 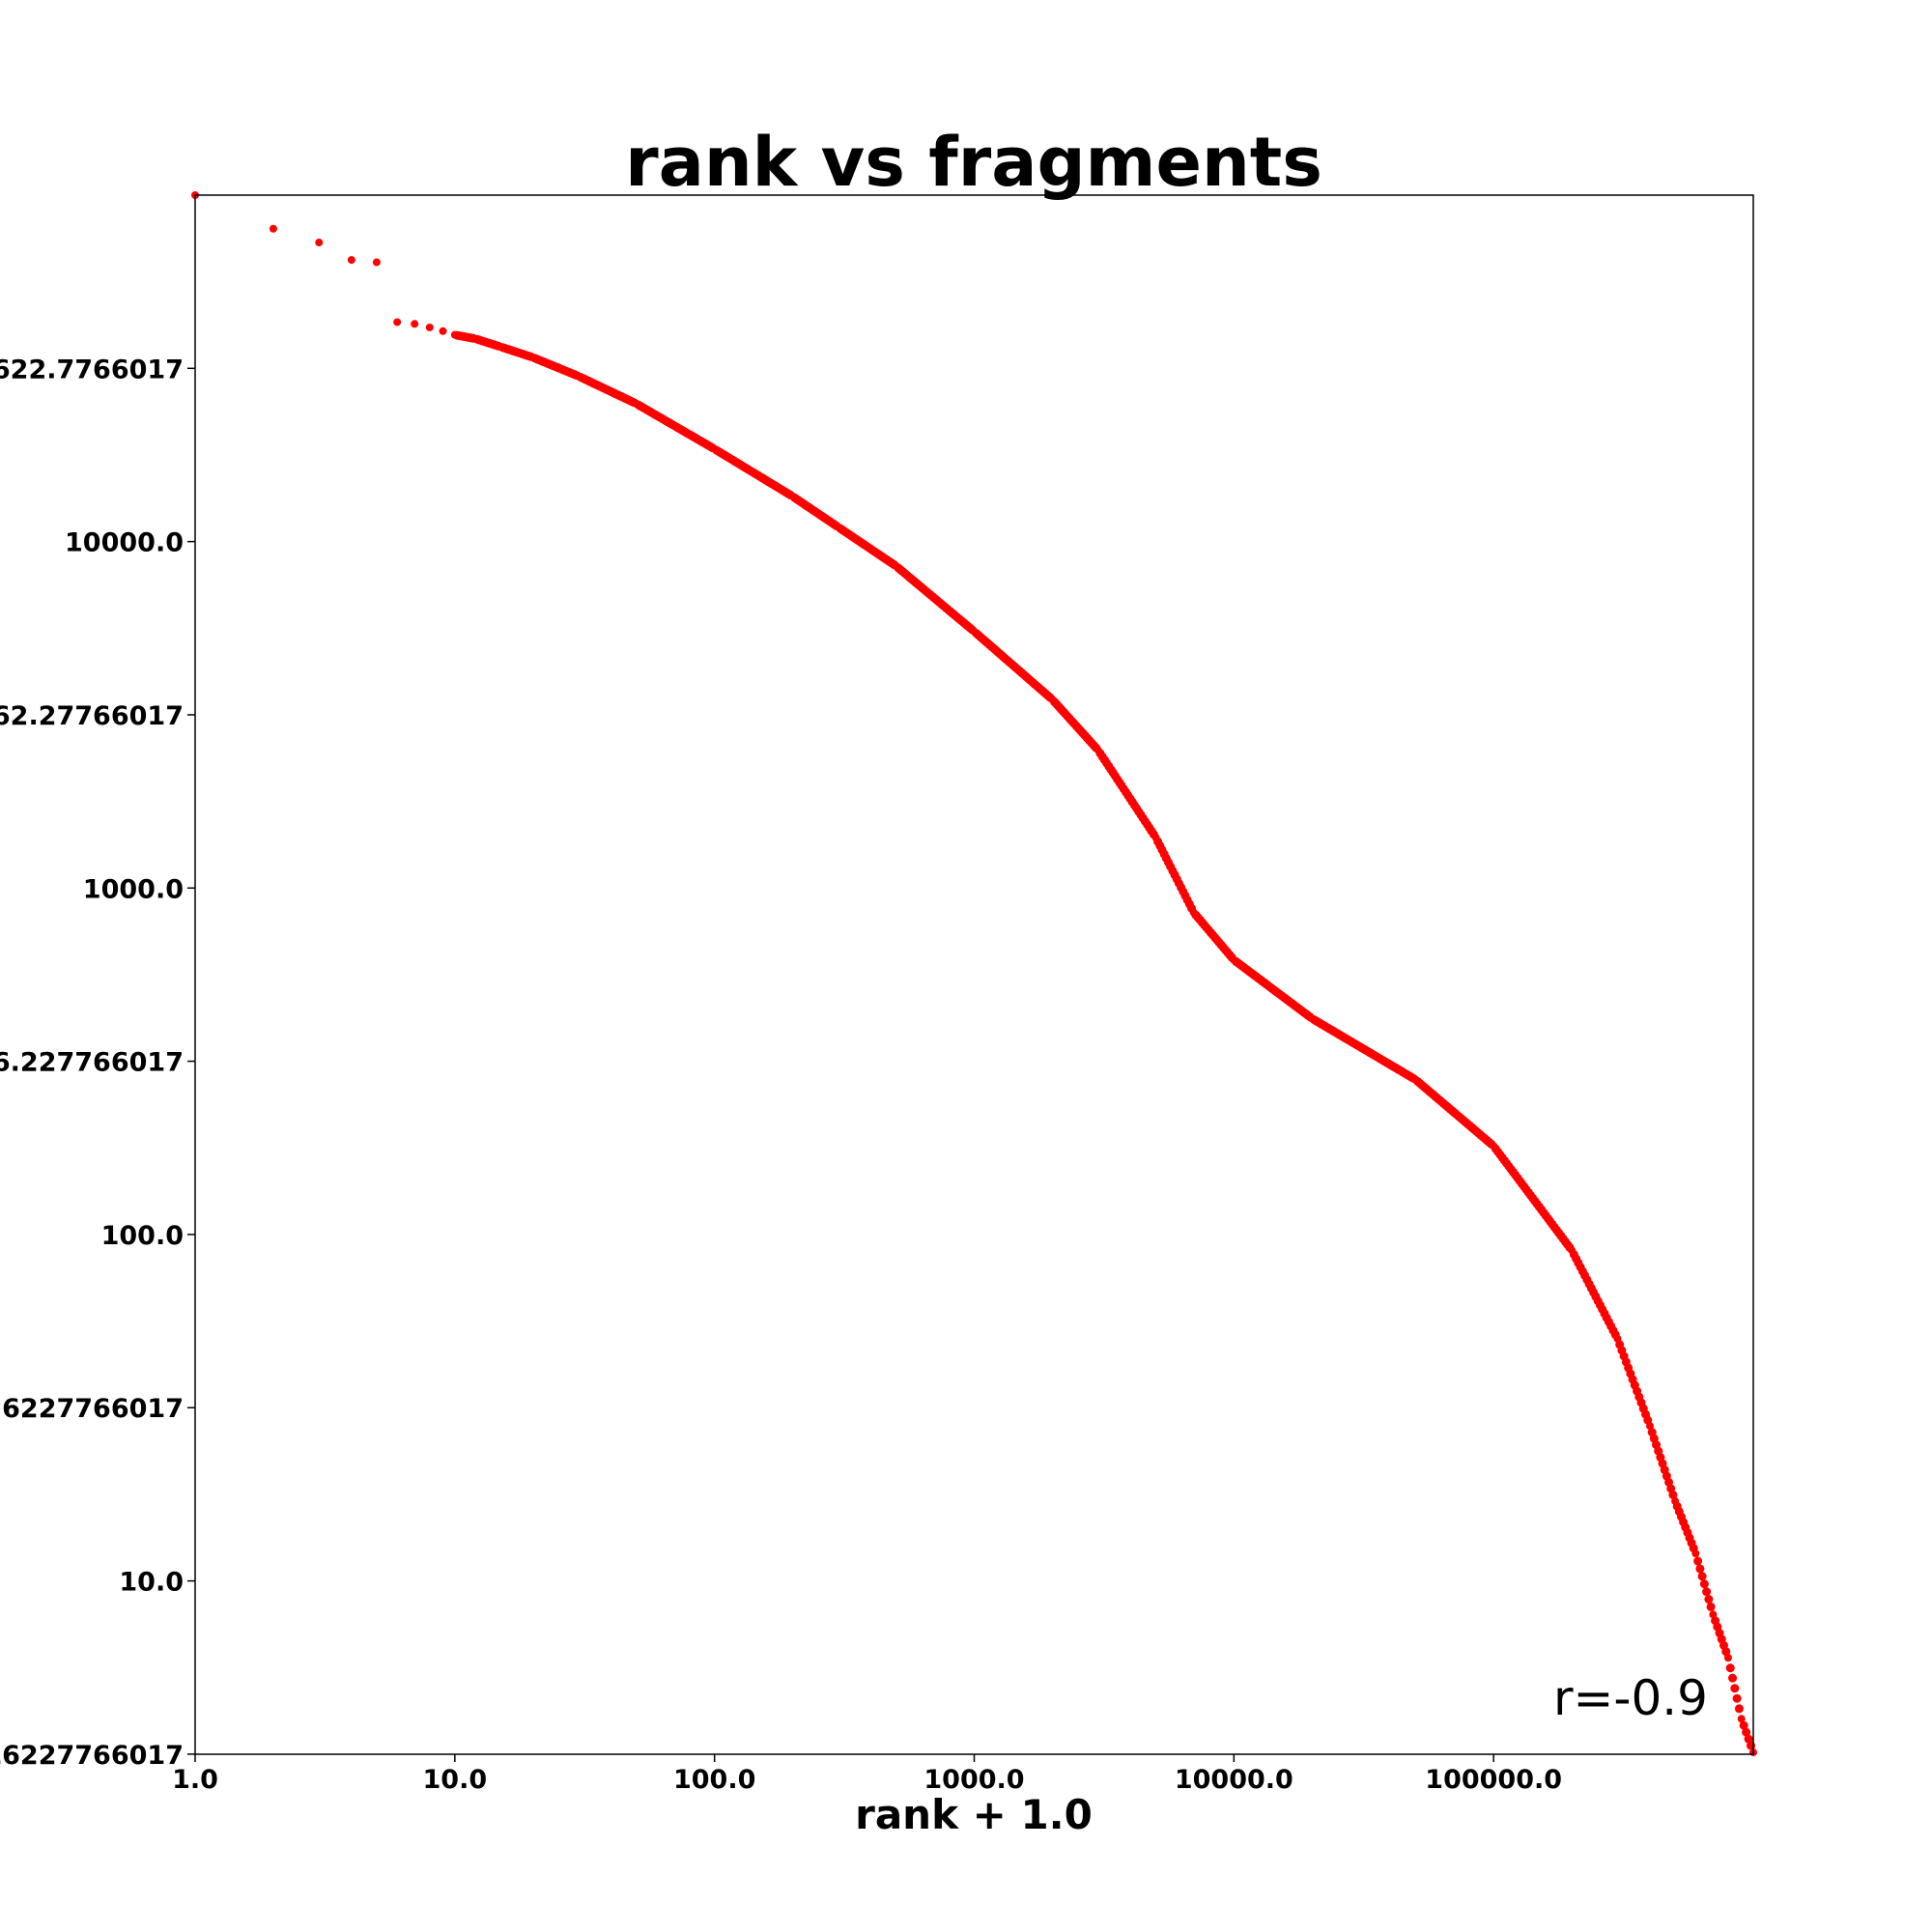 I want to click on y-tick-label: 1000.0, so click(x=133, y=889).